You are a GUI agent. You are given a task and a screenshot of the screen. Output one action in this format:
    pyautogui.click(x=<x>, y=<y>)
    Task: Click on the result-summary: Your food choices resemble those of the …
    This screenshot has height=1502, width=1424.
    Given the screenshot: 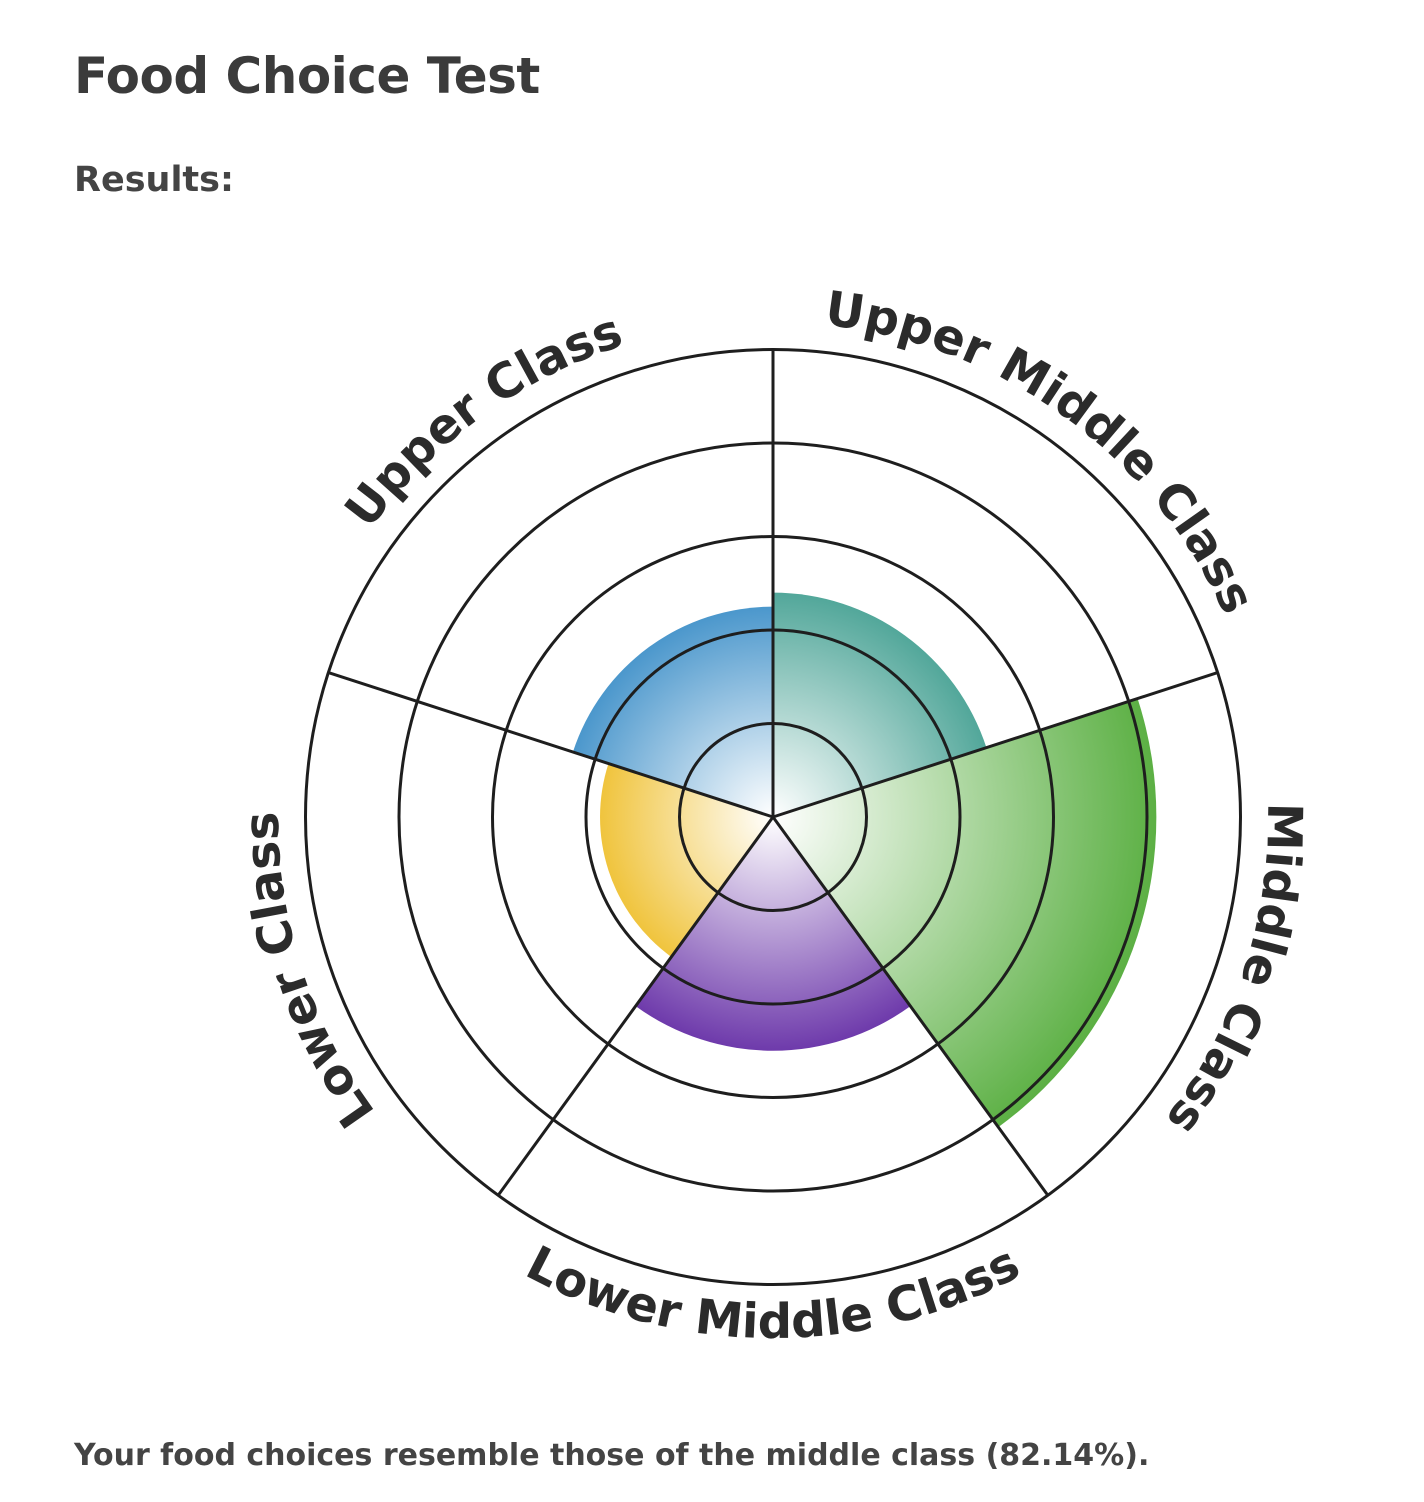 What is the action you would take?
    pyautogui.click(x=612, y=1455)
    